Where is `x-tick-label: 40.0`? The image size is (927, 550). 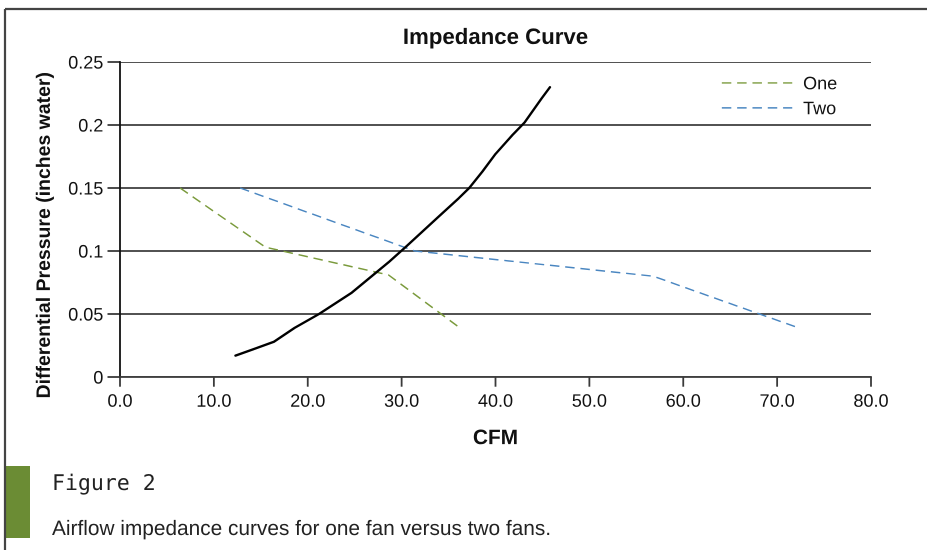 x-tick-label: 40.0 is located at coordinates (495, 400).